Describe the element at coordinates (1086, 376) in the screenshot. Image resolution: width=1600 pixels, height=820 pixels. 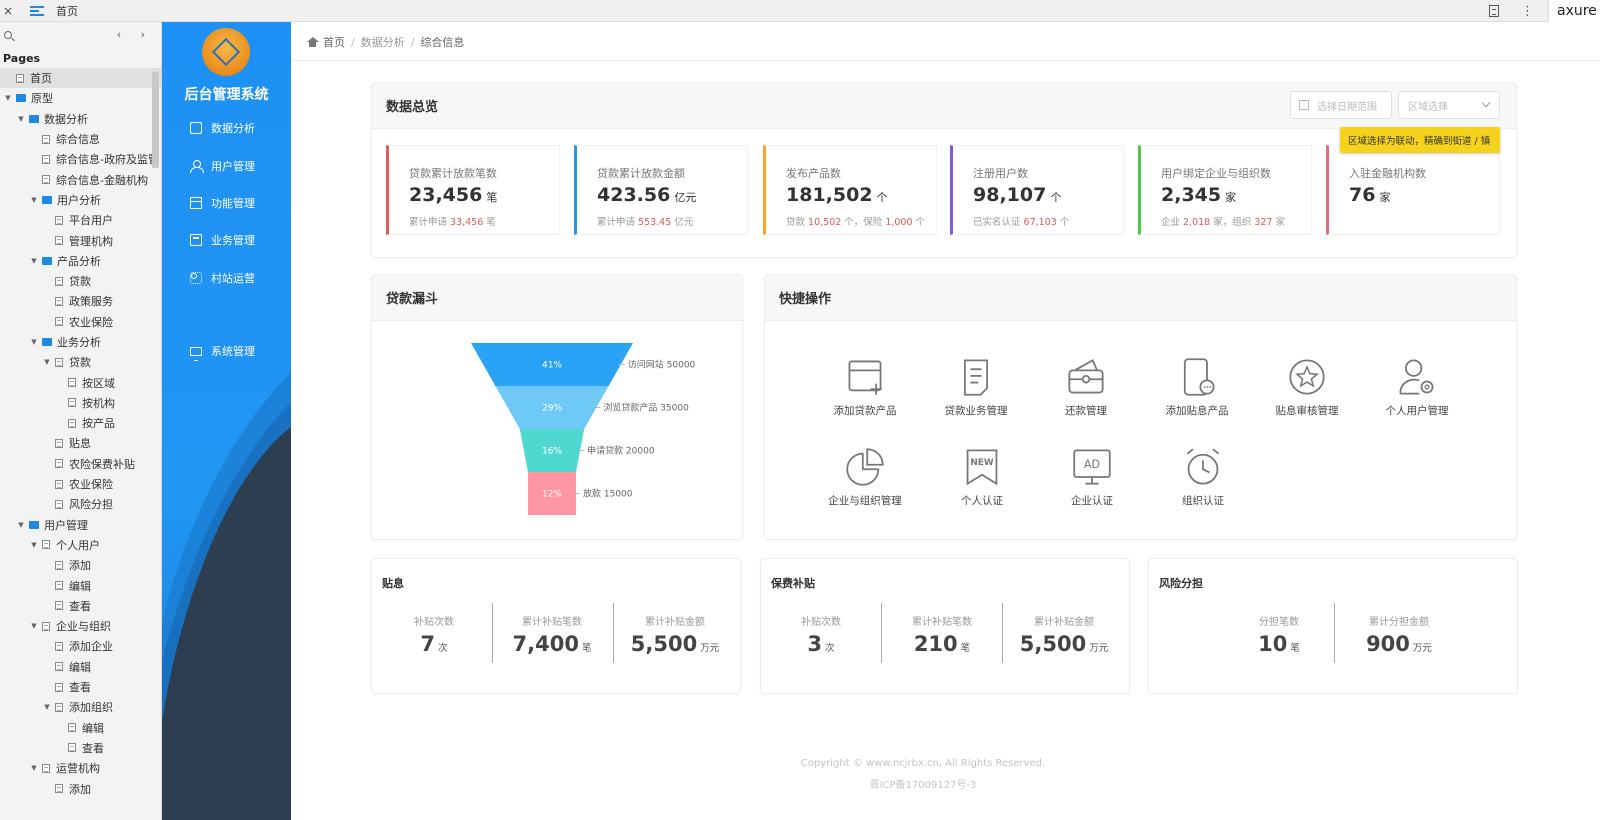
I see `wallet-icon` at that location.